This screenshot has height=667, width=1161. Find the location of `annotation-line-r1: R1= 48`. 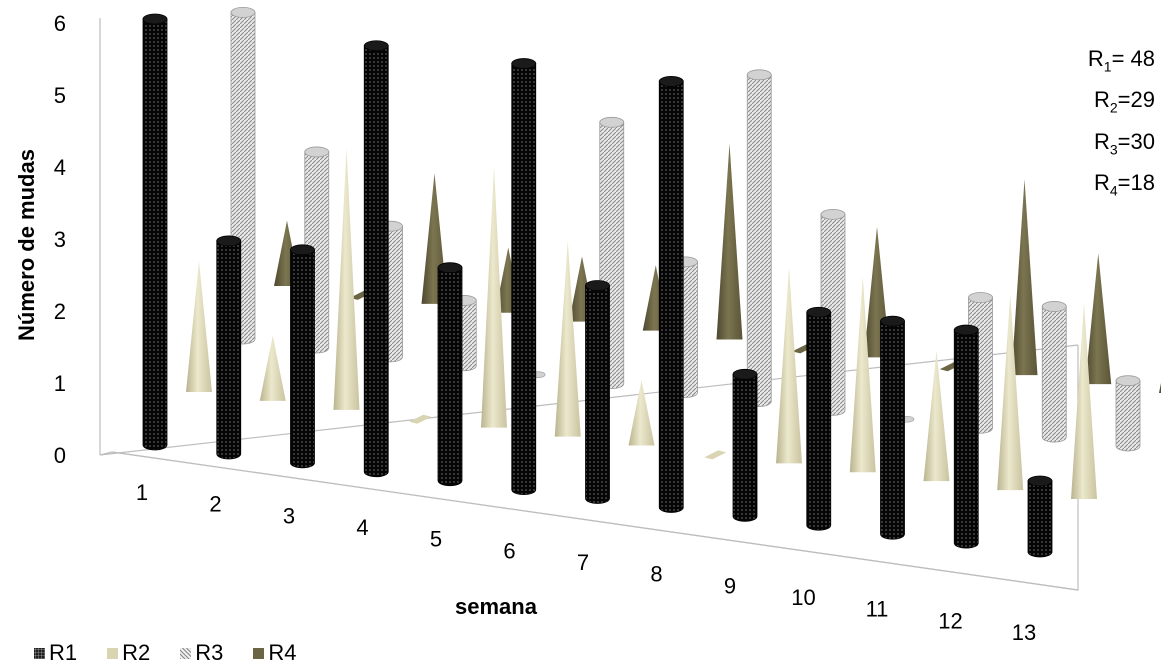

annotation-line-r1: R1= 48 is located at coordinates (1121, 60).